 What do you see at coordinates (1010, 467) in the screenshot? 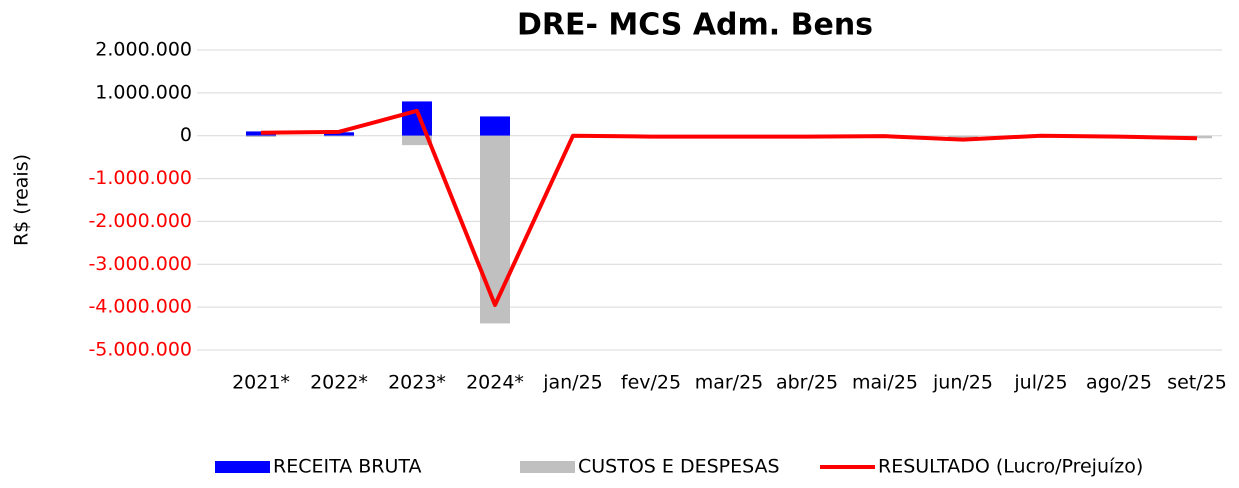
I see `legend-label: RESULTADO (Lucro/Prejuízo)` at bounding box center [1010, 467].